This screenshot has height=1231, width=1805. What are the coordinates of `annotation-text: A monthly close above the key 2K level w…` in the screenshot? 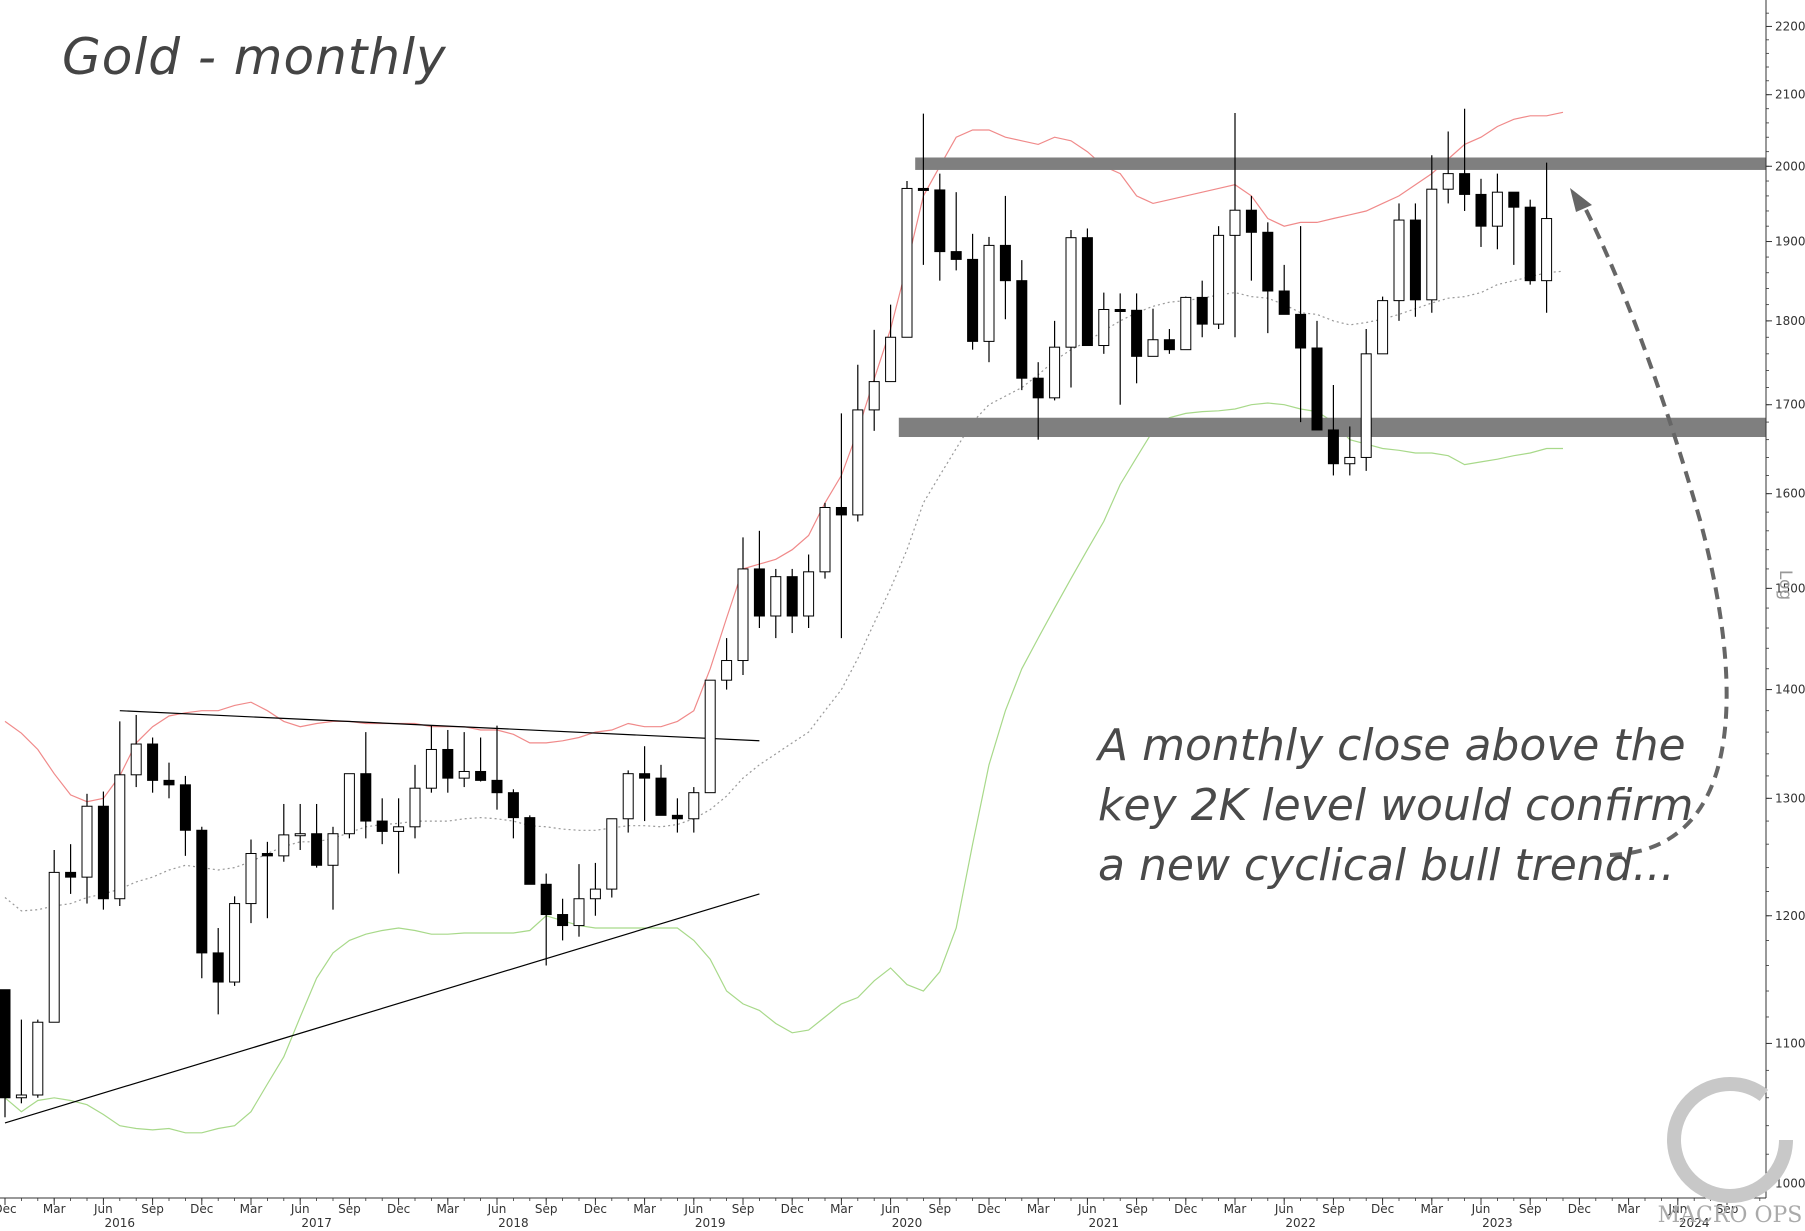 It's located at (1396, 805).